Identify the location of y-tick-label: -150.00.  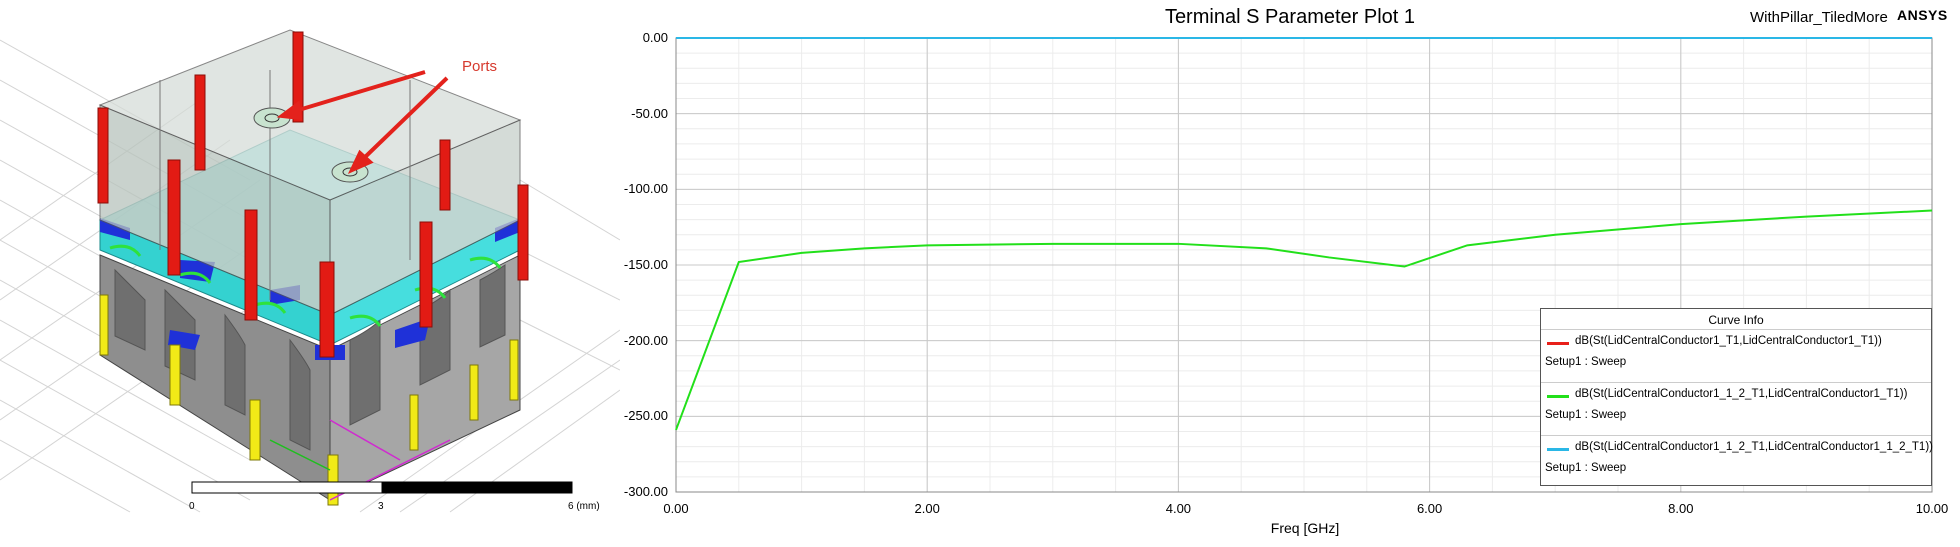
(645, 264).